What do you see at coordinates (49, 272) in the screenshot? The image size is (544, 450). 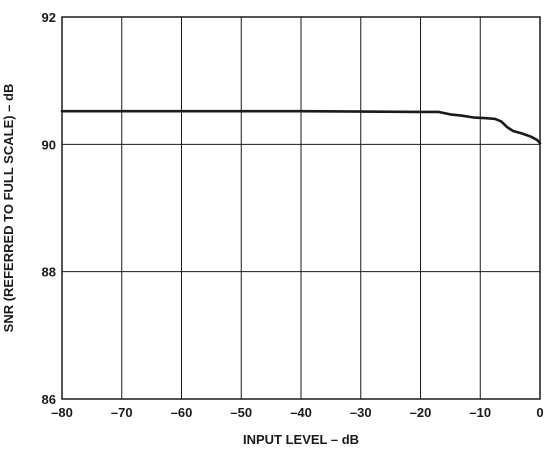 I see `y-tick-label: 88` at bounding box center [49, 272].